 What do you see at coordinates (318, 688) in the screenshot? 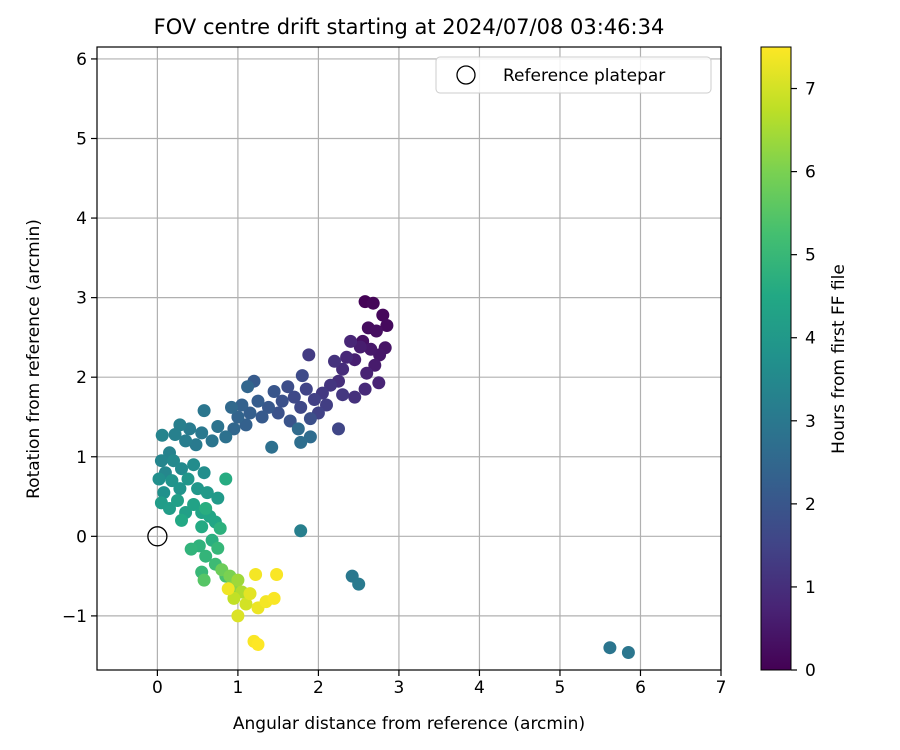
I see `x-tick-label: 2` at bounding box center [318, 688].